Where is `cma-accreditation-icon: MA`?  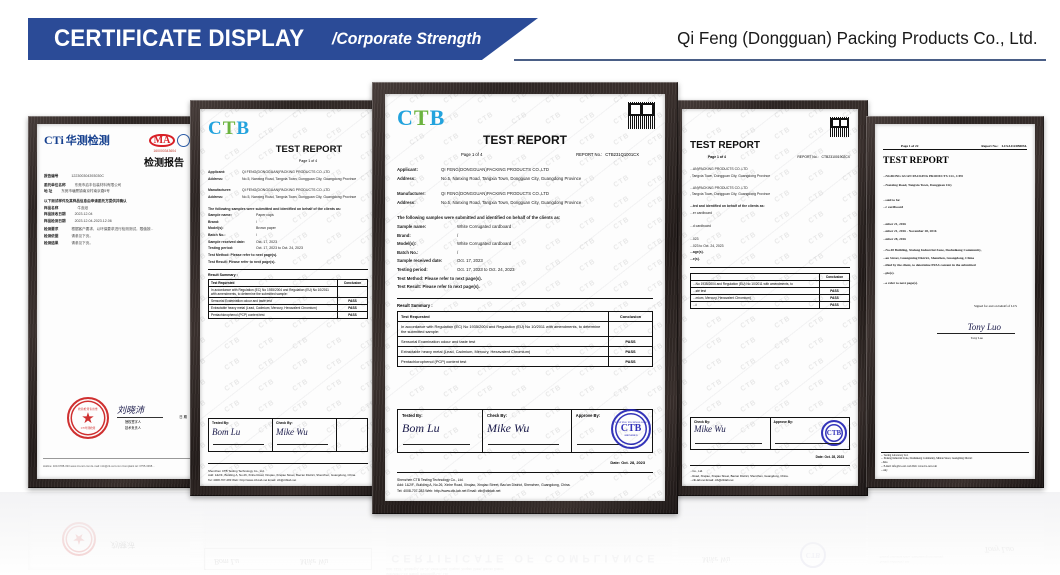 cma-accreditation-icon: MA is located at coordinates (162, 140).